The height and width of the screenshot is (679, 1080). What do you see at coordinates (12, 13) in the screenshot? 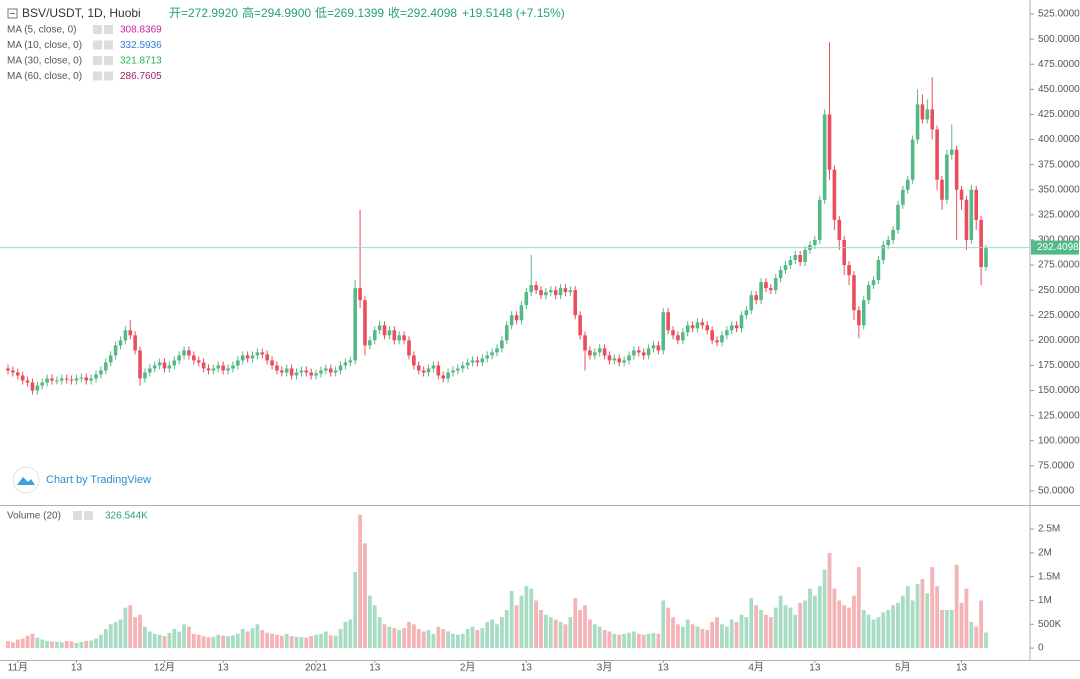
I see `collapse-icon` at bounding box center [12, 13].